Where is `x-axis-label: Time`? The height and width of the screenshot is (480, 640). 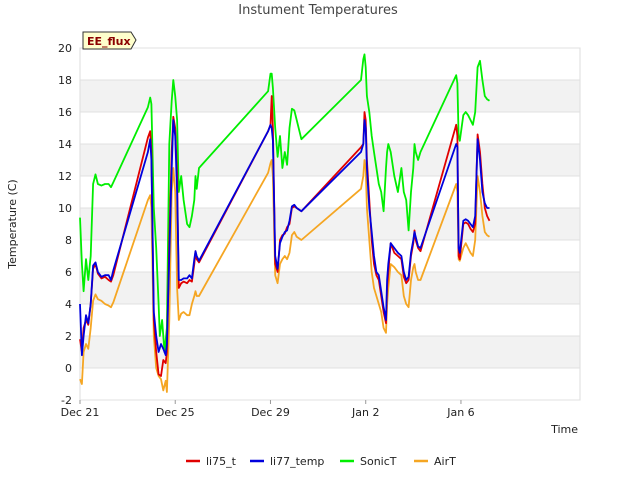 x-axis-label: Time is located at coordinates (564, 429).